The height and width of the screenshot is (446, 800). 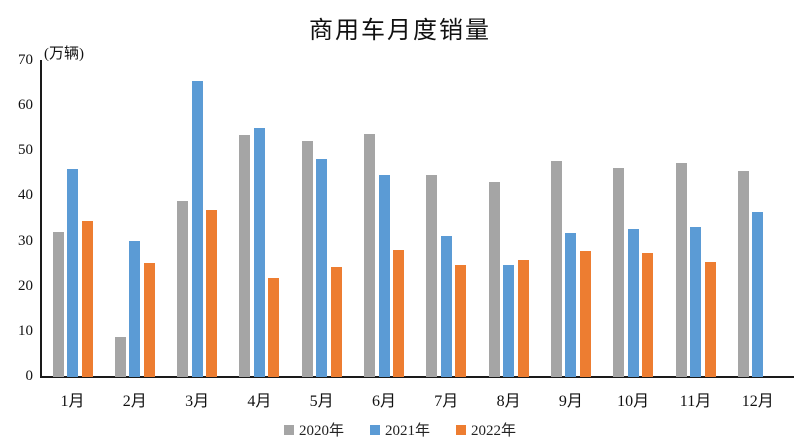 I want to click on bar-2021年-11月, so click(x=695, y=302).